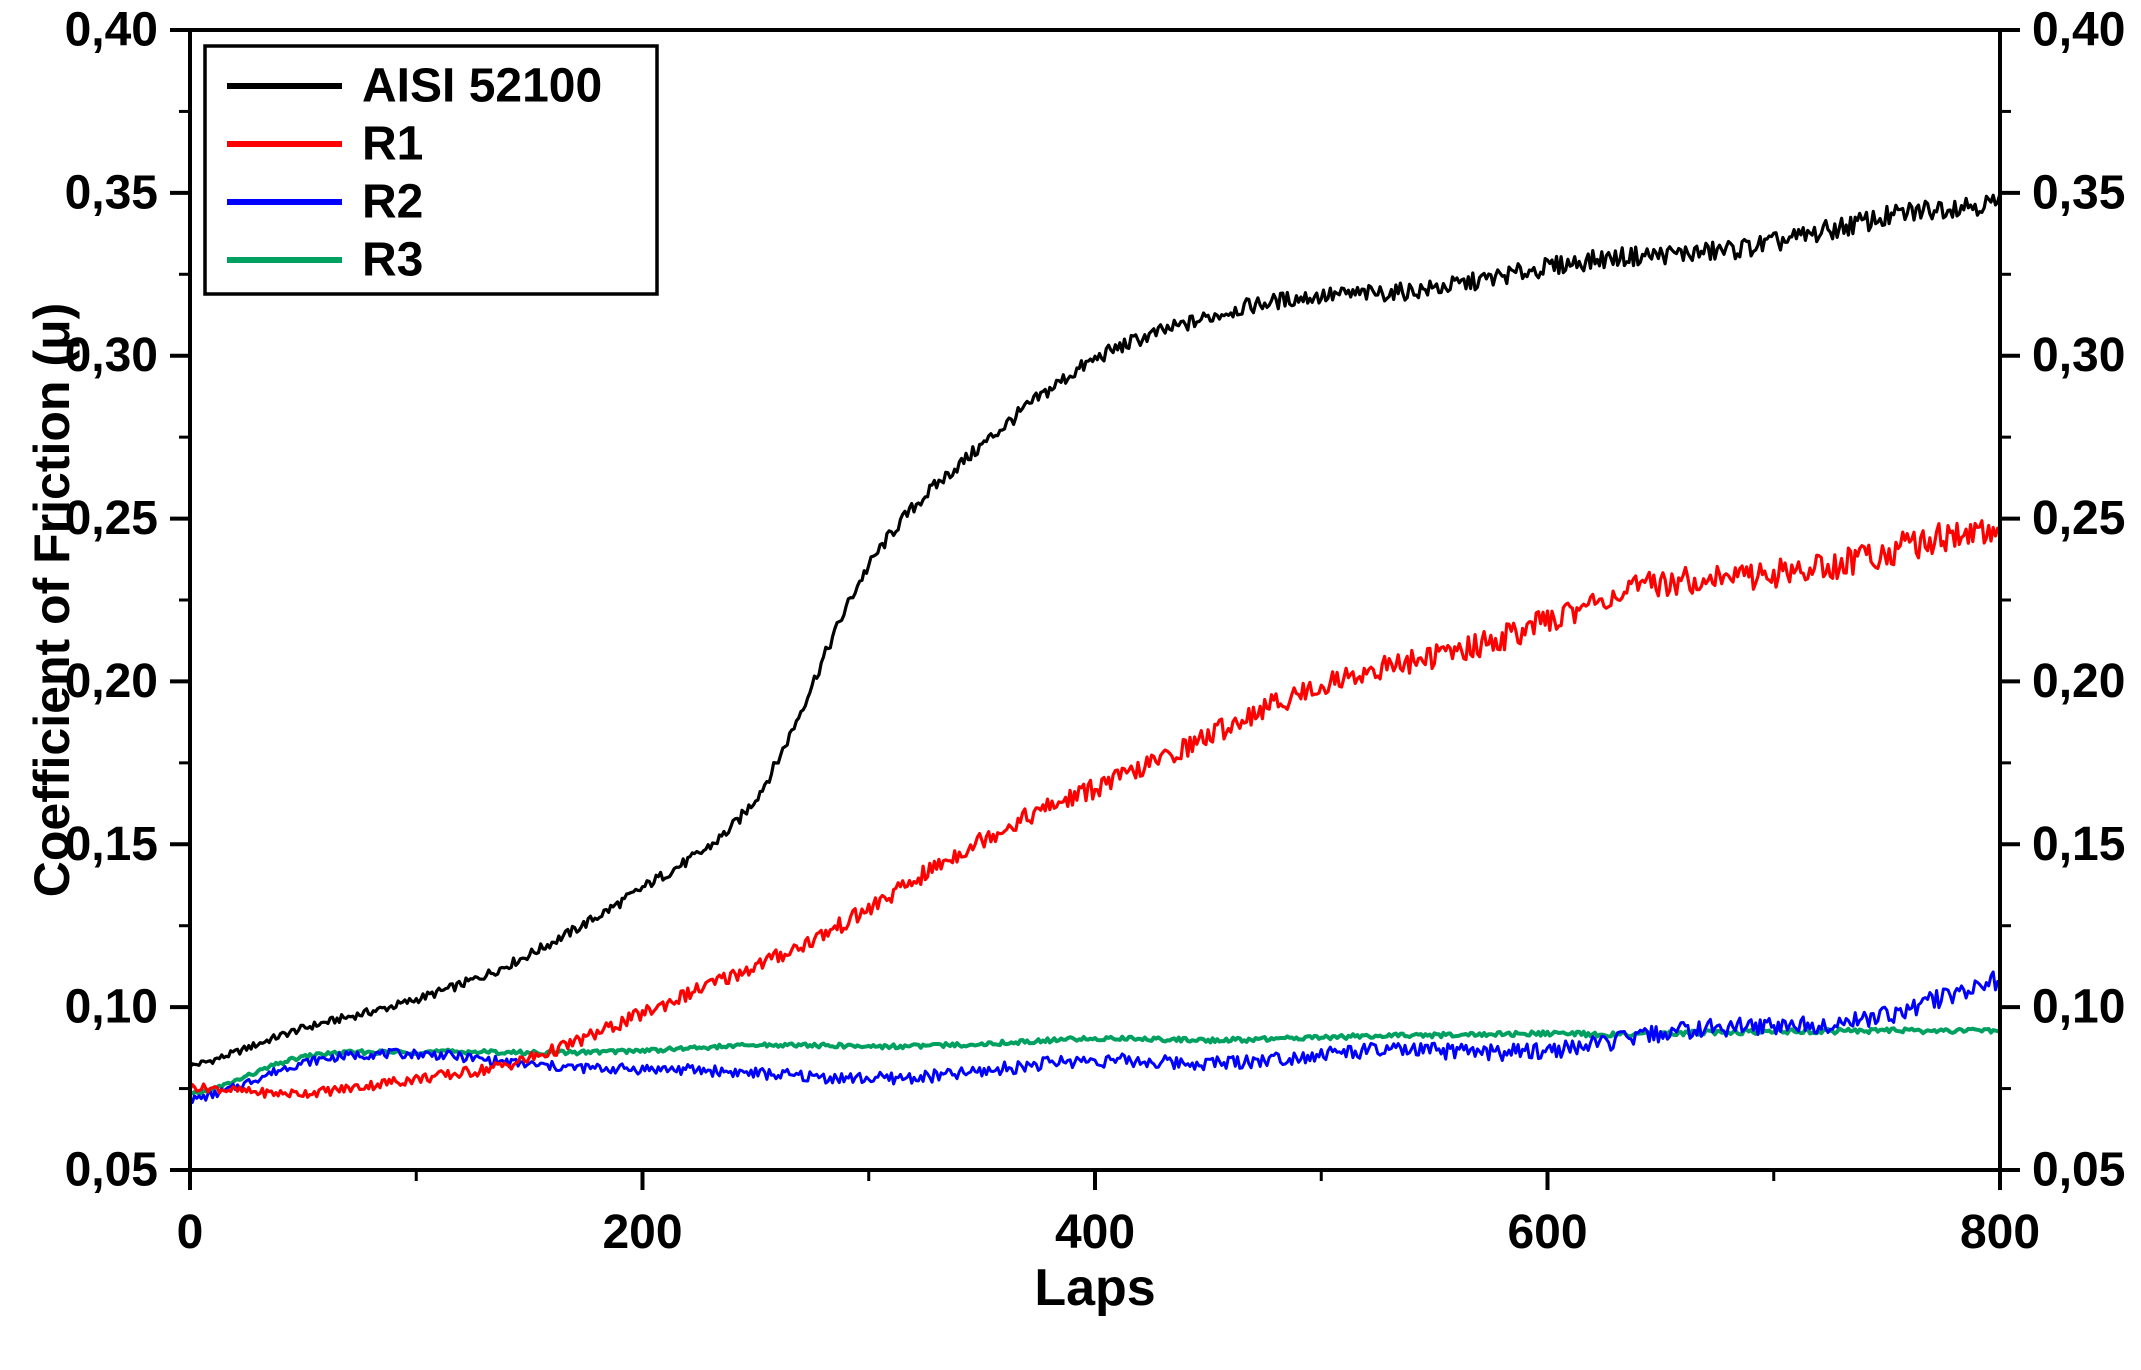  I want to click on legend-item: R1, so click(325, 144).